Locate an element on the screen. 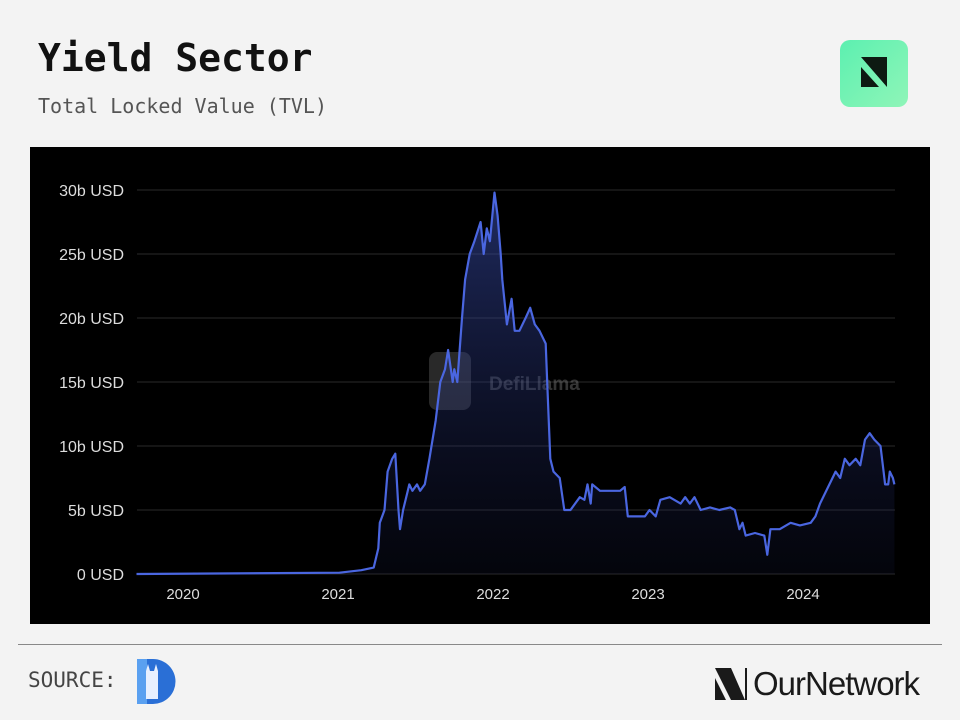  ournetwork-mark-icon is located at coordinates (731, 684).